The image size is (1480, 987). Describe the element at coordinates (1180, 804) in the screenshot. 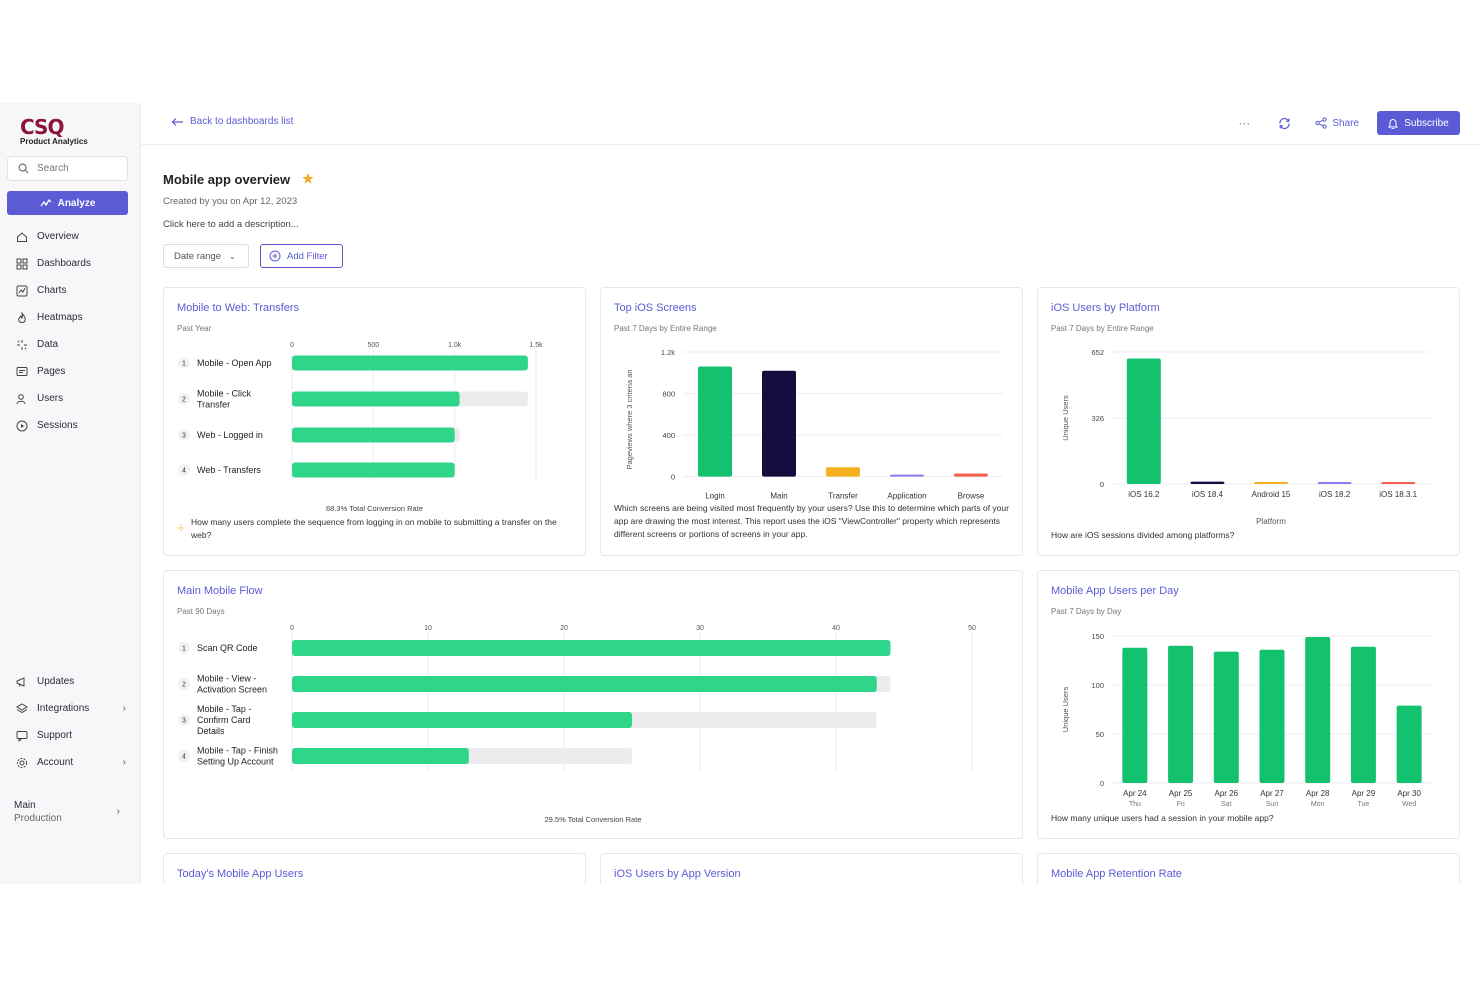

I see `weekday-label: Fri` at that location.